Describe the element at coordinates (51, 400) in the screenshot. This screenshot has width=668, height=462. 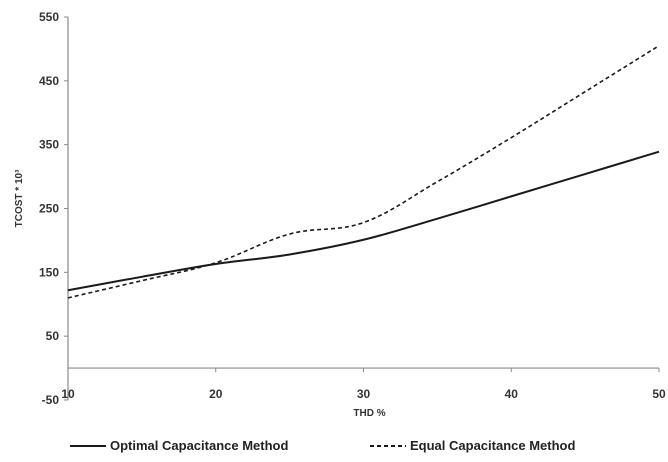
I see `y-tick-label: -50` at that location.